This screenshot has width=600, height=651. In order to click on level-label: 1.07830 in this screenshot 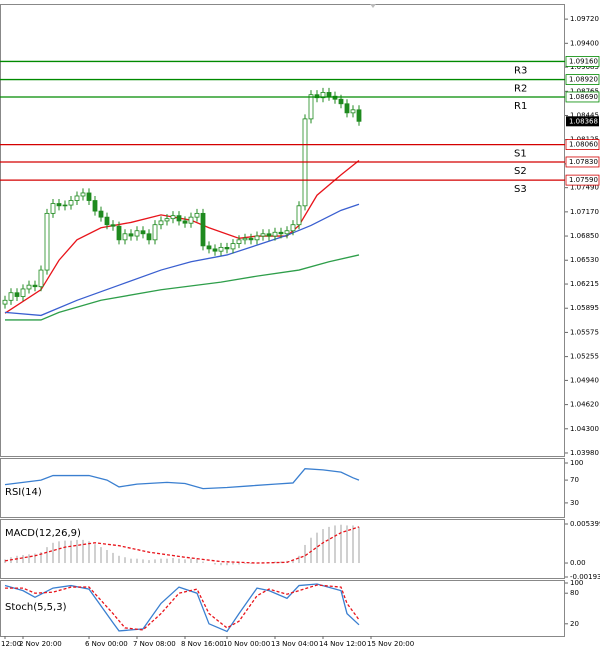, I will do `click(583, 162)`.